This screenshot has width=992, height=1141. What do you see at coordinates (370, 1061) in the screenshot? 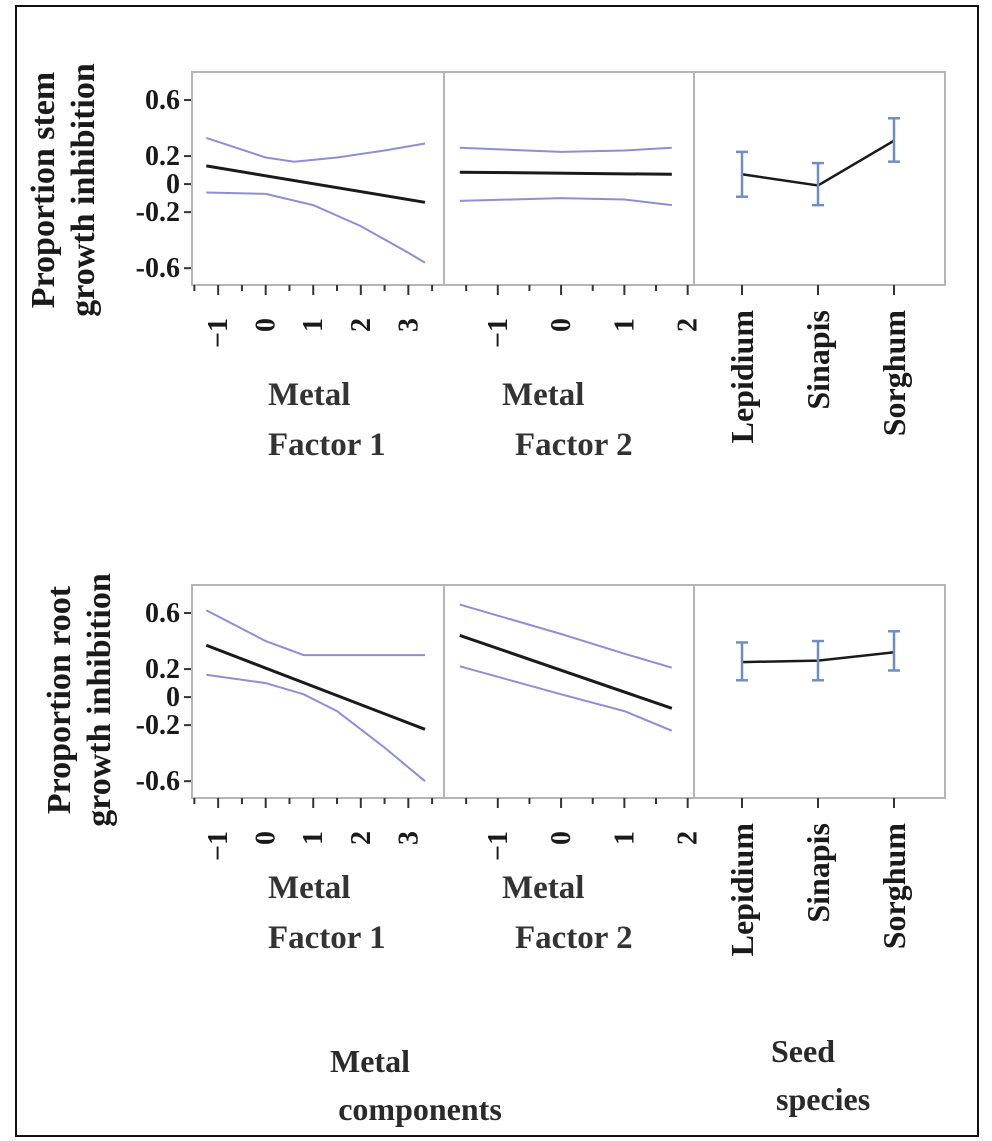
I see `group-label-metal-line-1: Metal` at bounding box center [370, 1061].